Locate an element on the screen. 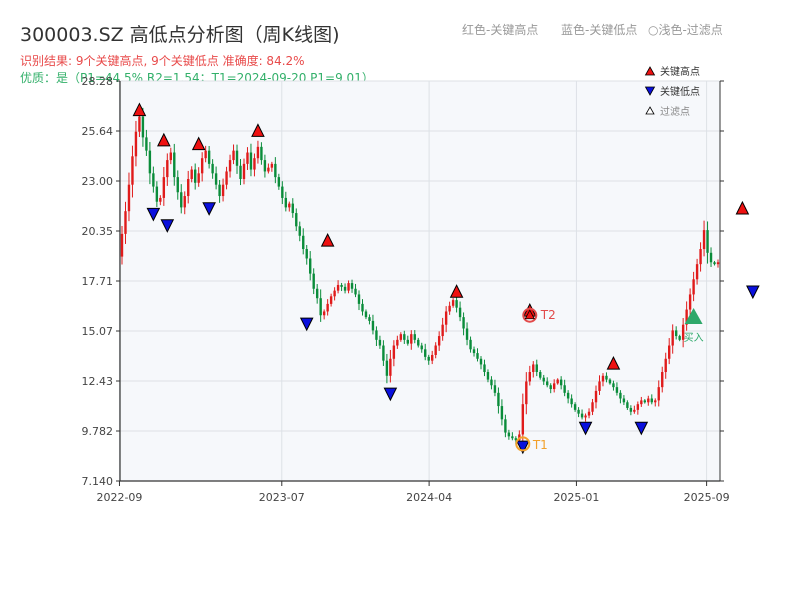 The height and width of the screenshot is (600, 800). x-tick-label: 2024-04 is located at coordinates (429, 497).